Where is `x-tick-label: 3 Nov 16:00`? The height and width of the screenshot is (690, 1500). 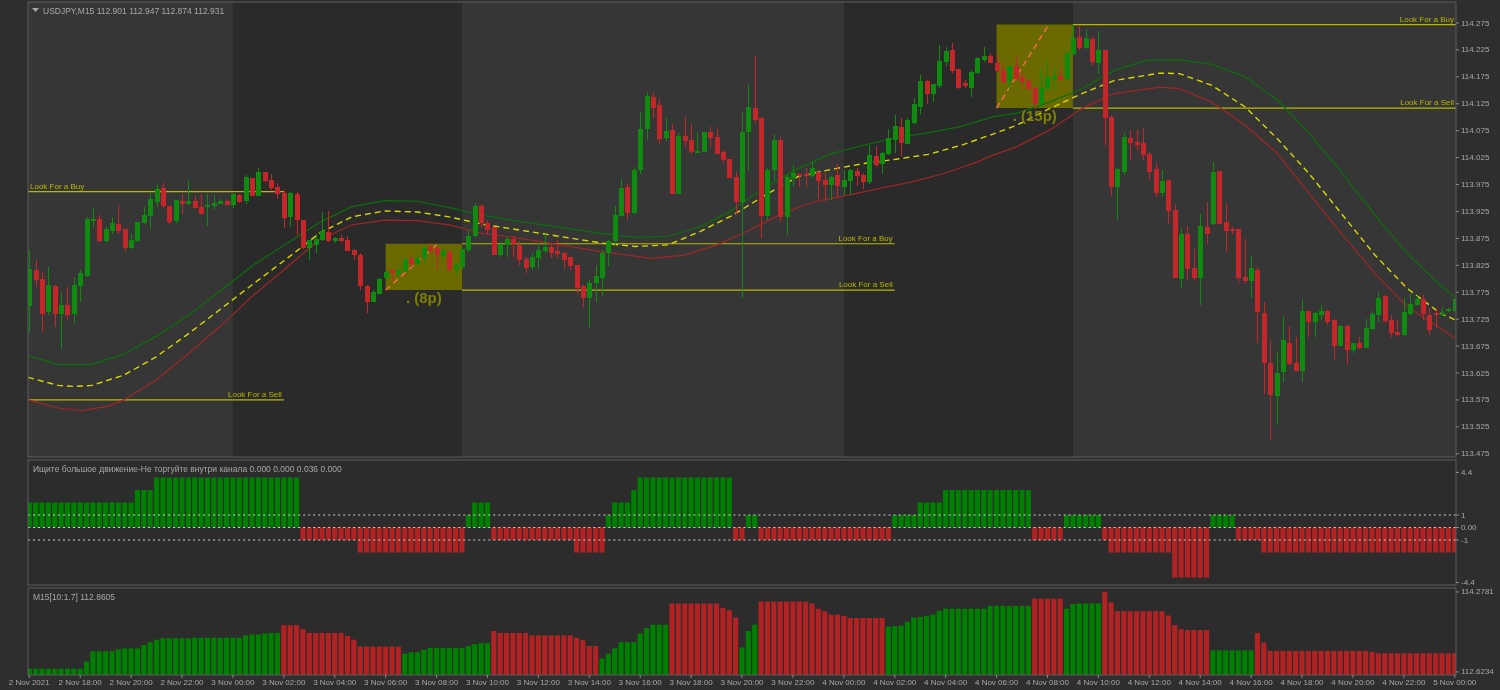 x-tick-label: 3 Nov 16:00 is located at coordinates (640, 682).